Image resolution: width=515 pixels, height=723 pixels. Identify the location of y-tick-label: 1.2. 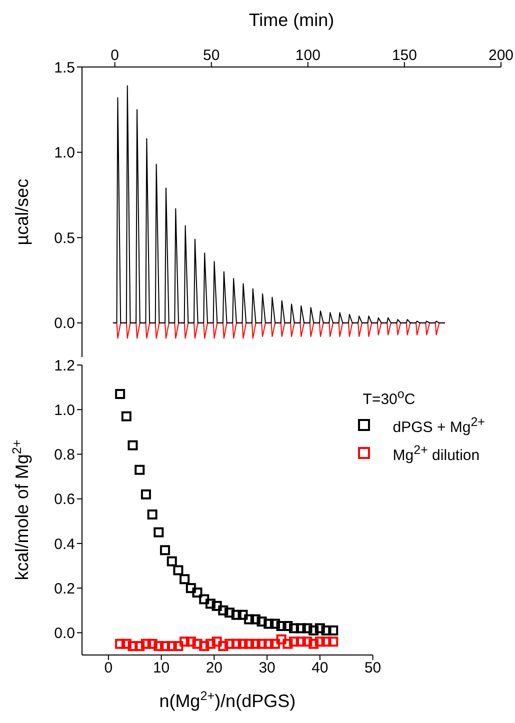
(64, 365).